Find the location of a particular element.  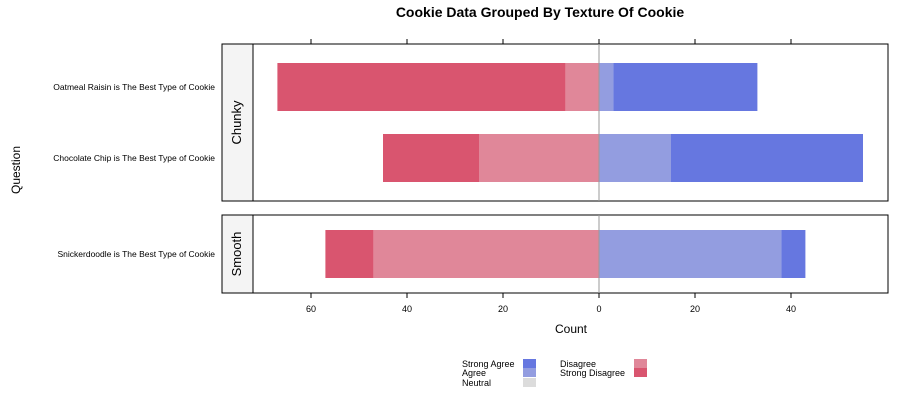

panel-frame is located at coordinates (570, 254).